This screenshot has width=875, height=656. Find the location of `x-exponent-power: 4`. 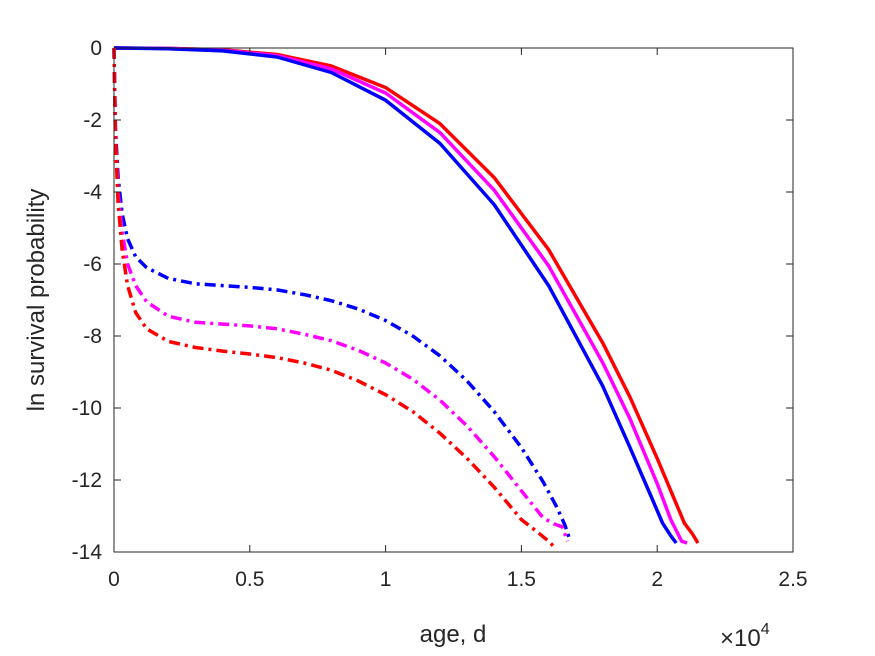

x-exponent-power: 4 is located at coordinates (765, 629).